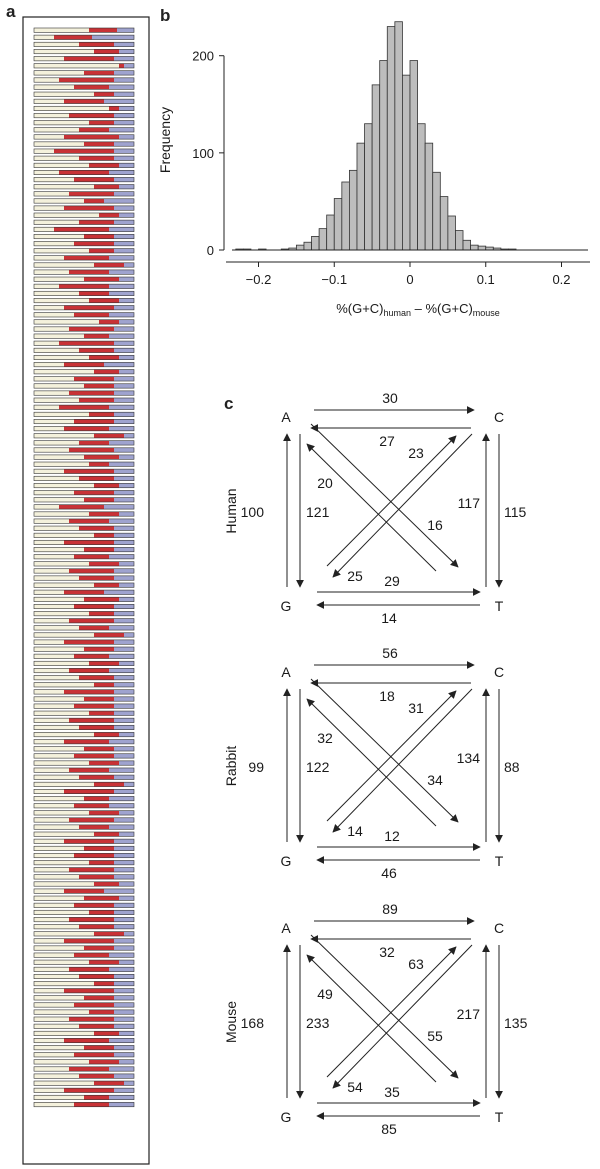 Image resolution: width=600 pixels, height=1169 pixels. I want to click on panel-label-b: b, so click(165, 15).